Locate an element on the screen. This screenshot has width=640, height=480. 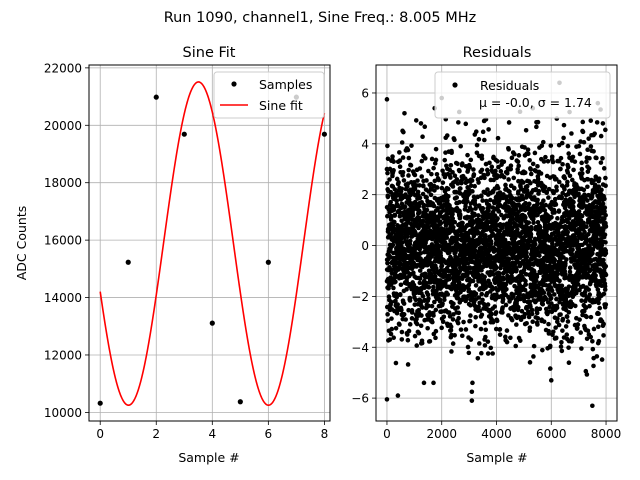
y-tick-label: 0 is located at coordinates (365, 246).